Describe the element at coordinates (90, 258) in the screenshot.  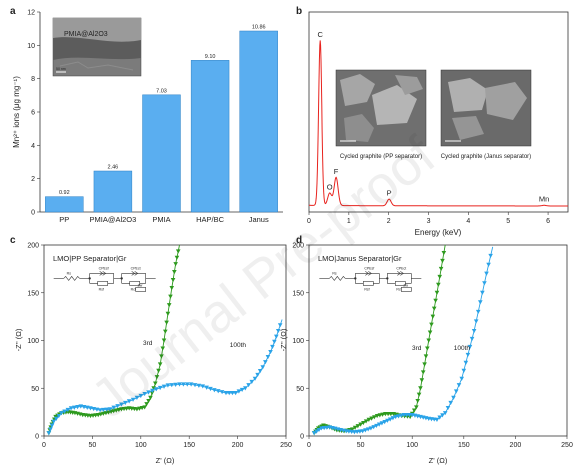
I see `plot-title: LMO|PP Separator|Gr` at that location.